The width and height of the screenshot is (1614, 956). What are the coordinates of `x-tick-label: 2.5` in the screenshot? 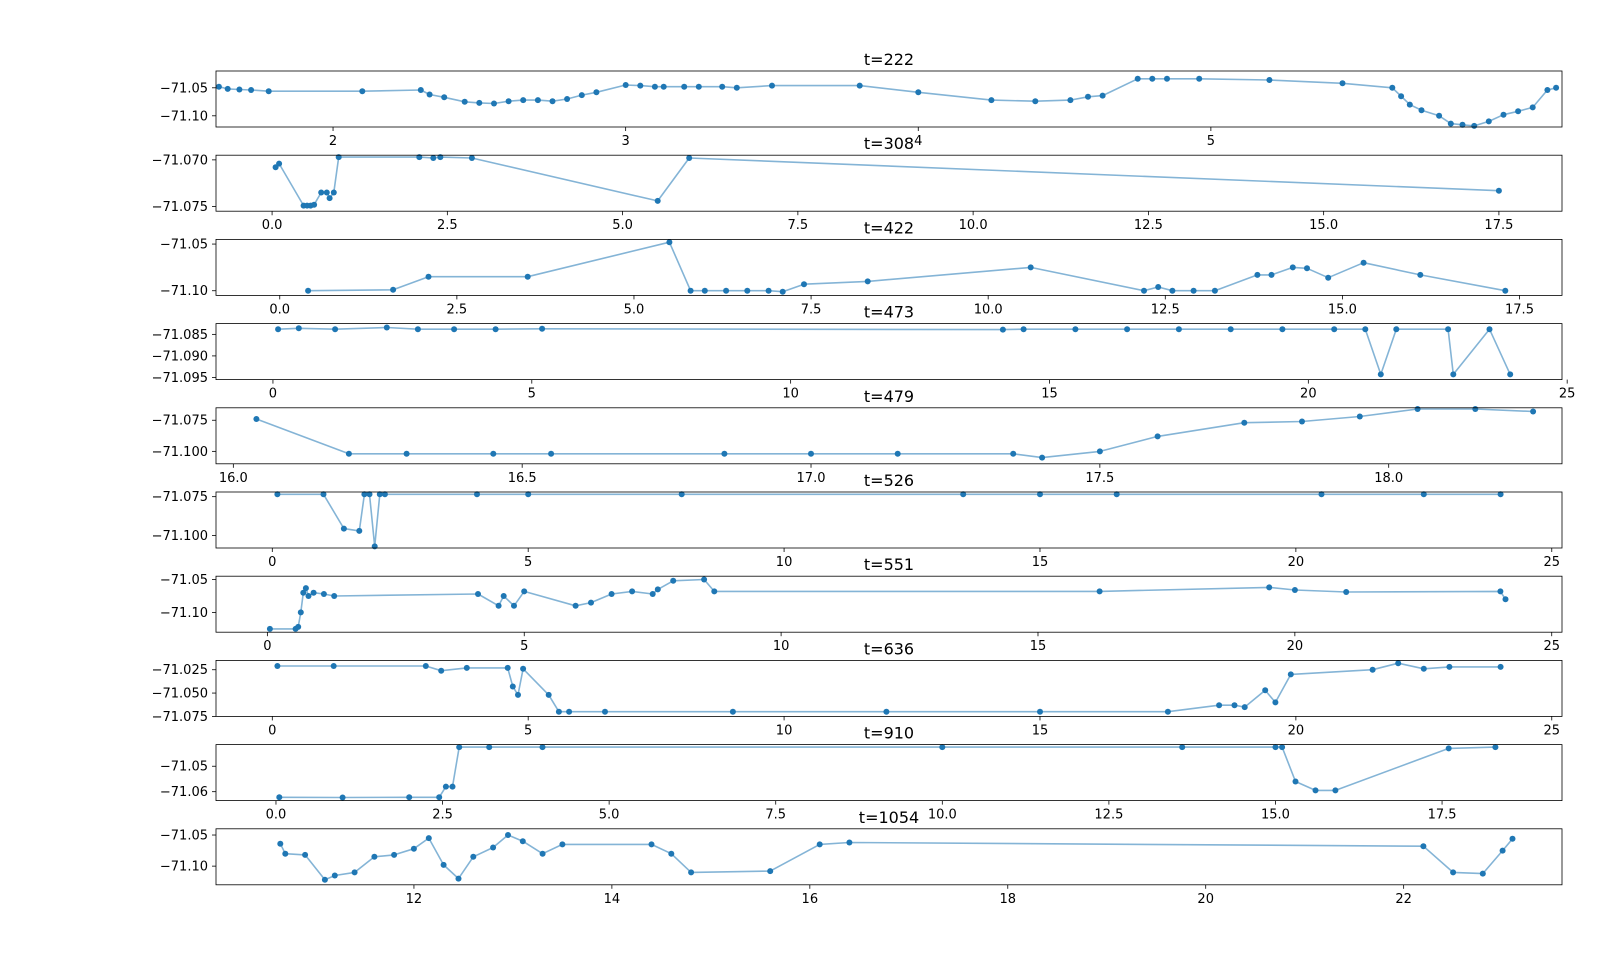 It's located at (457, 309).